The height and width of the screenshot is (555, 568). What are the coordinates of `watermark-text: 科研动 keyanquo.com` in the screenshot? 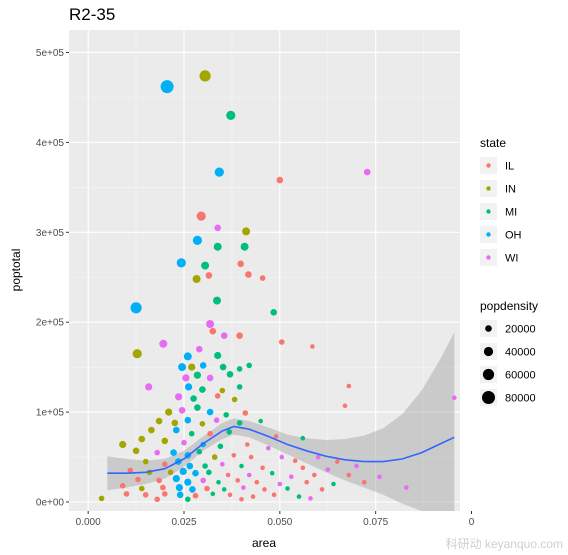 It's located at (504, 544).